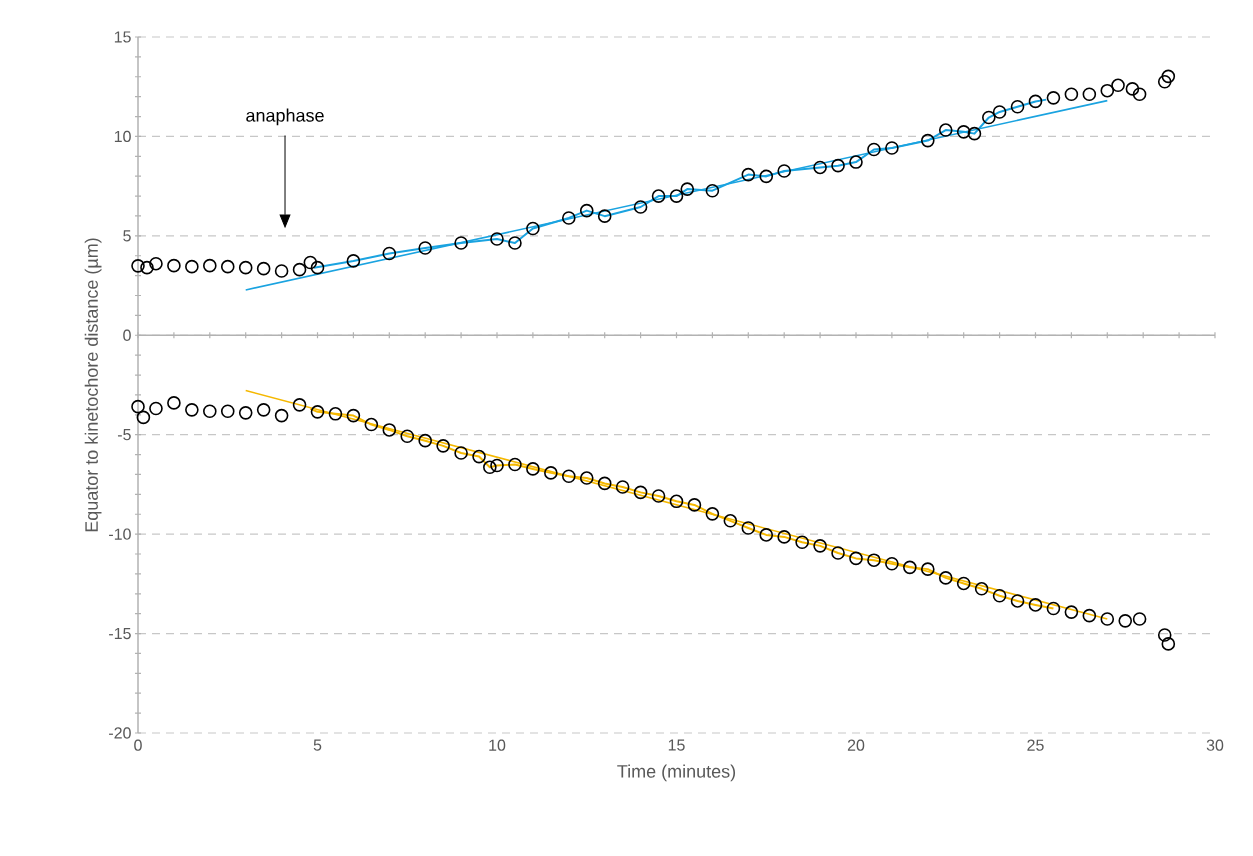 This screenshot has width=1253, height=856. What do you see at coordinates (1215, 745) in the screenshot?
I see `x-tick-label: 30` at bounding box center [1215, 745].